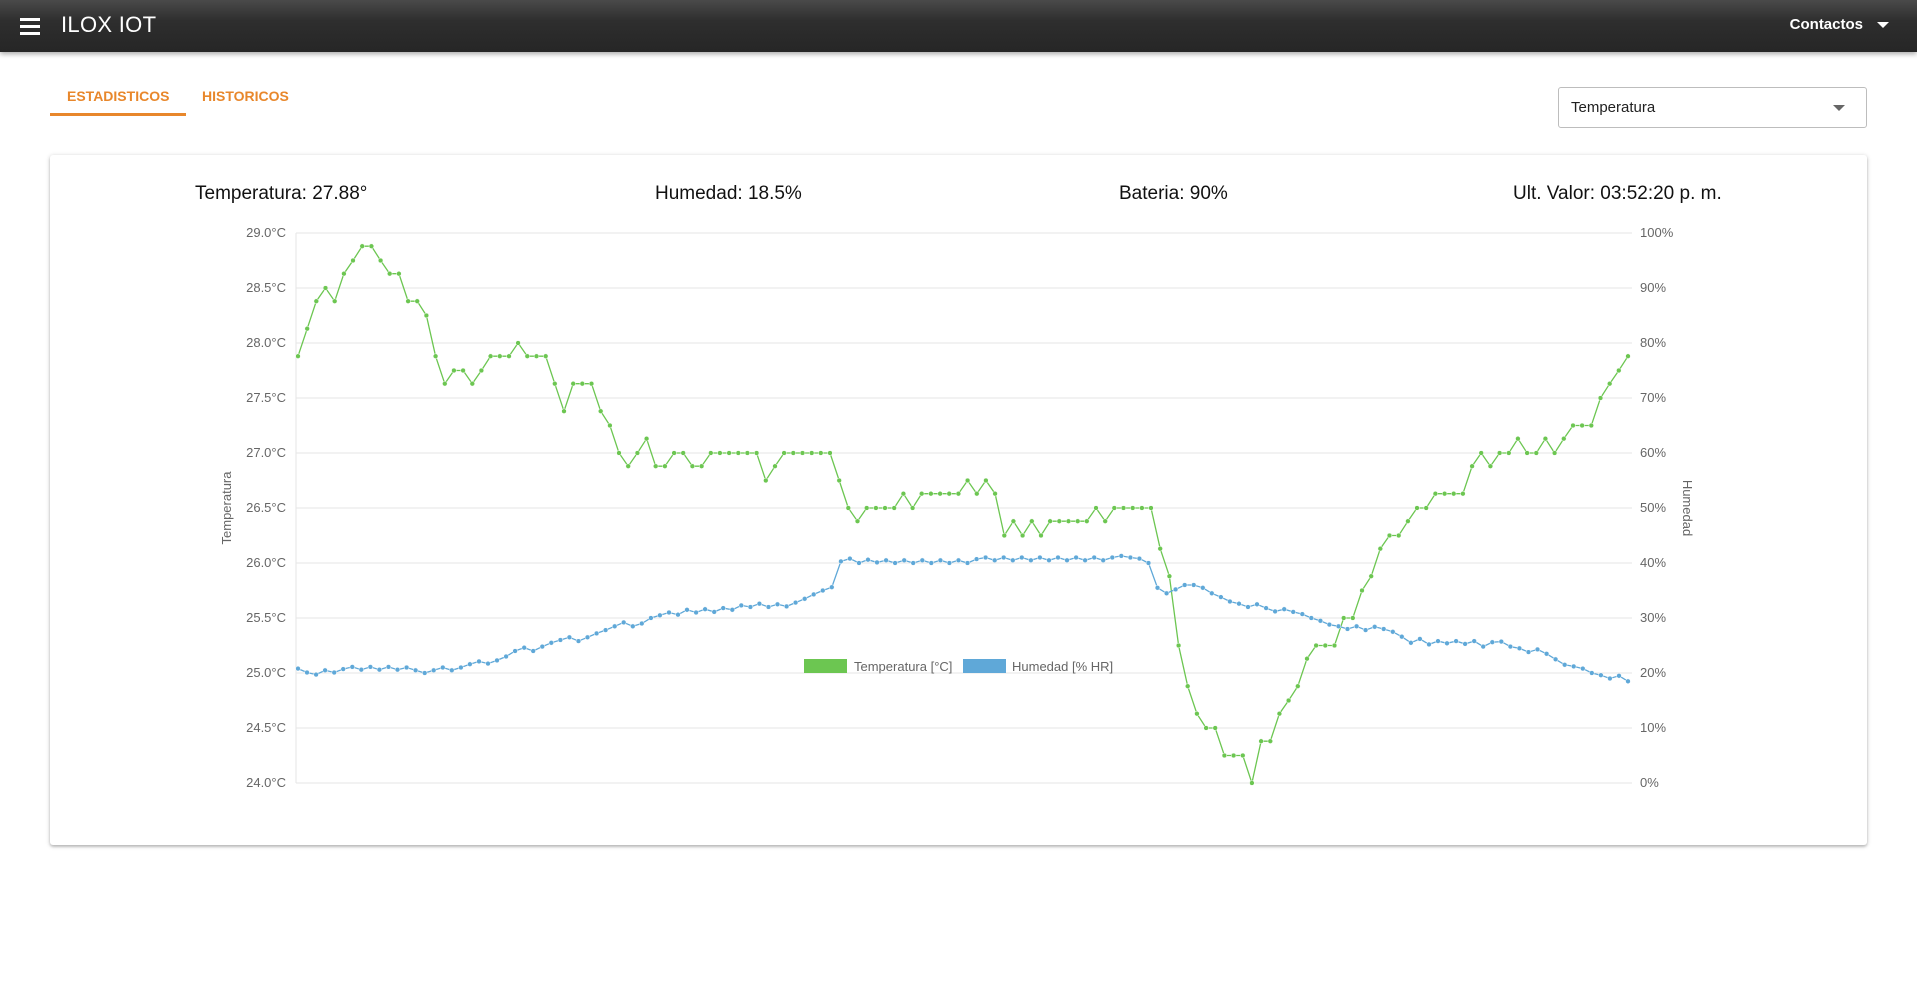 The image size is (1917, 994). I want to click on legend-label-temperature: Temperatura [°C], so click(903, 666).